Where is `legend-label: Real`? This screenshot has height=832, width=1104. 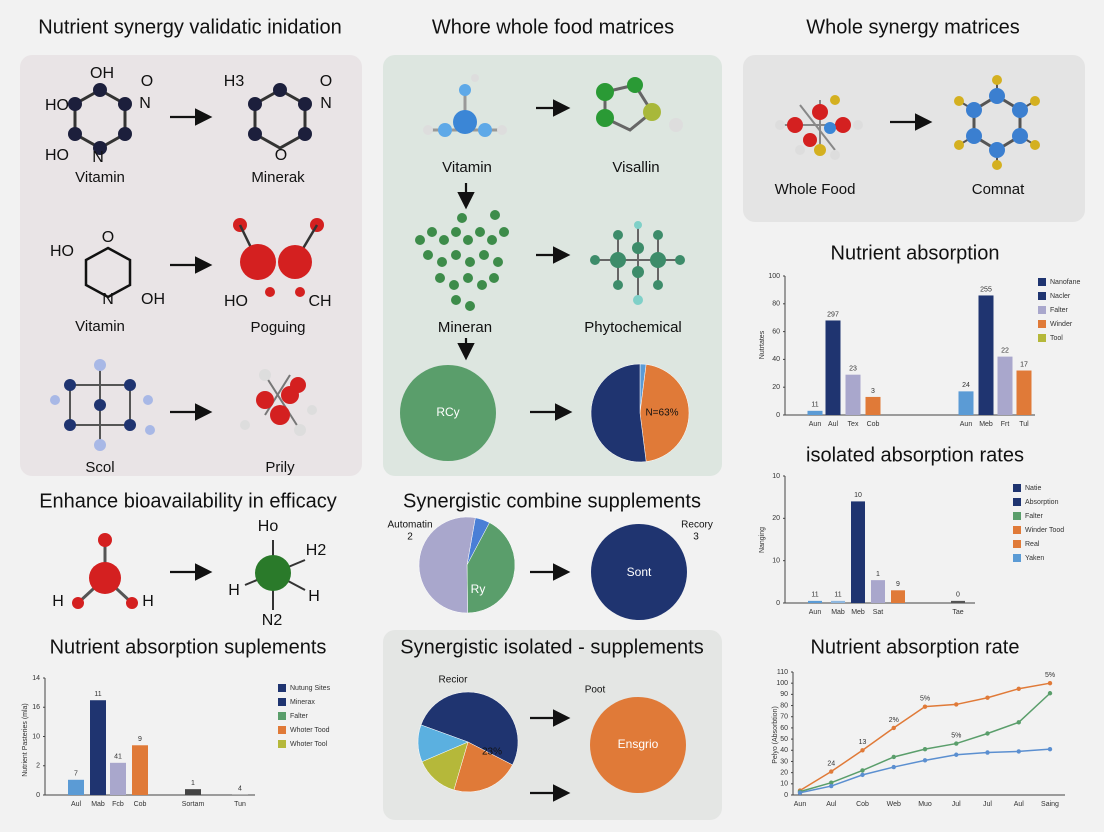
legend-label: Real is located at coordinates (1032, 544).